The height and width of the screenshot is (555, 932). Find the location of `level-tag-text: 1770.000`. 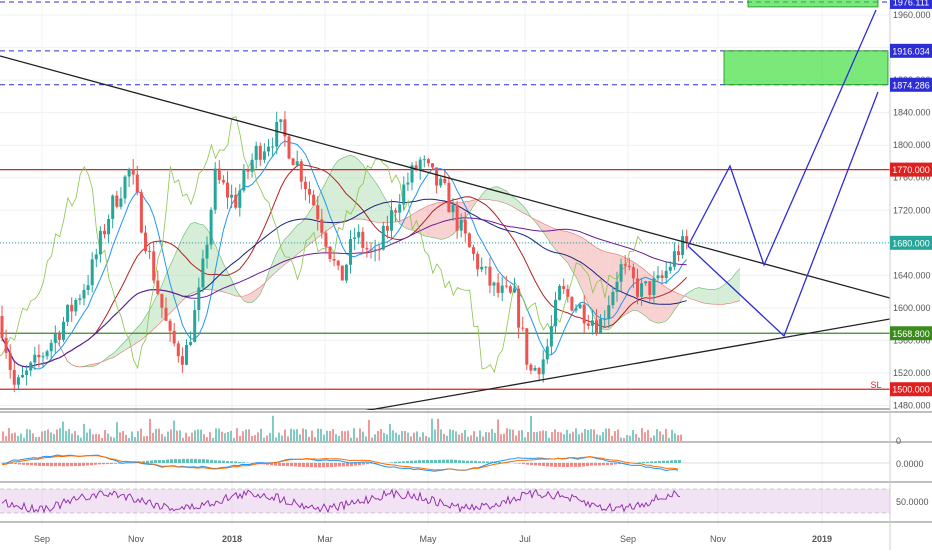

level-tag-text: 1770.000 is located at coordinates (911, 170).